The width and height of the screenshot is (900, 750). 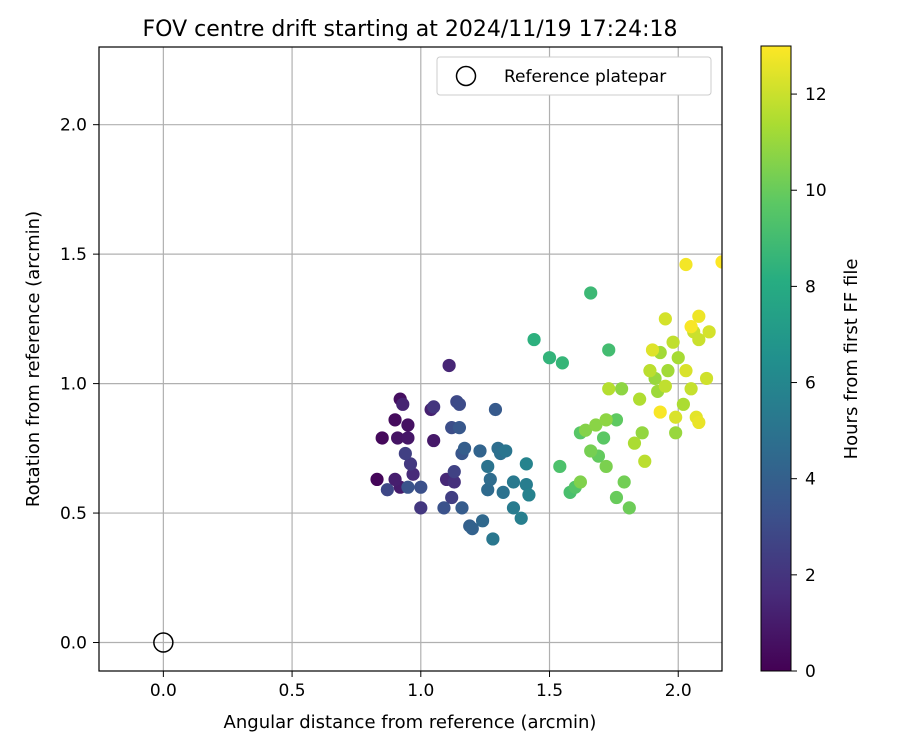 I want to click on y-tick-label: 2.0, so click(x=73, y=126).